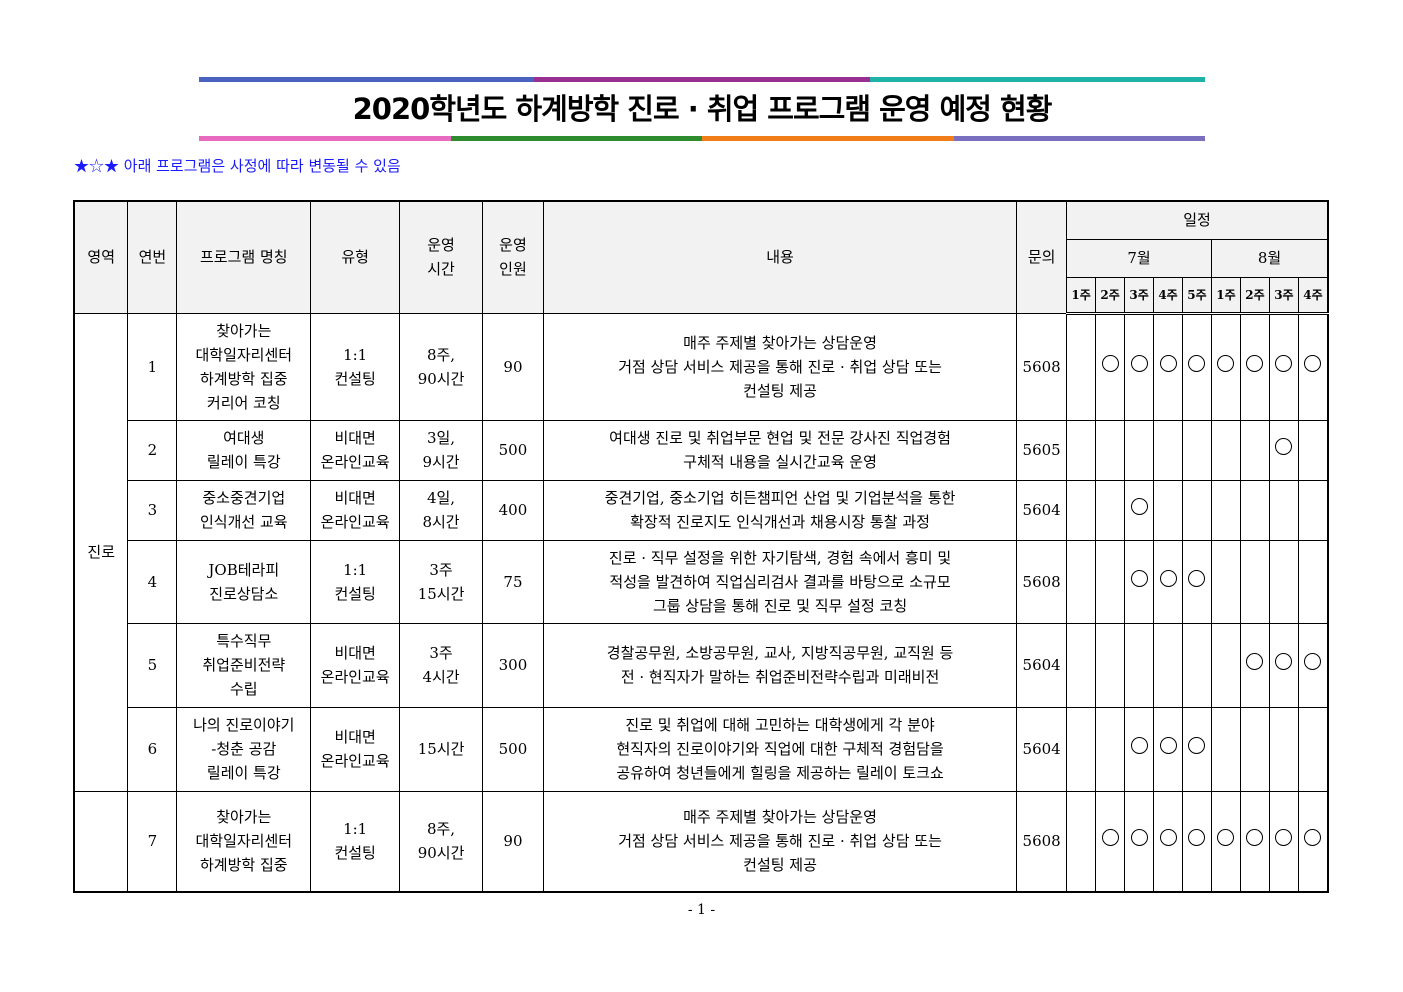 Image resolution: width=1403 pixels, height=992 pixels. Describe the element at coordinates (244, 510) in the screenshot. I see `name-cell: 중소중견기업 인식개선 교육` at that location.